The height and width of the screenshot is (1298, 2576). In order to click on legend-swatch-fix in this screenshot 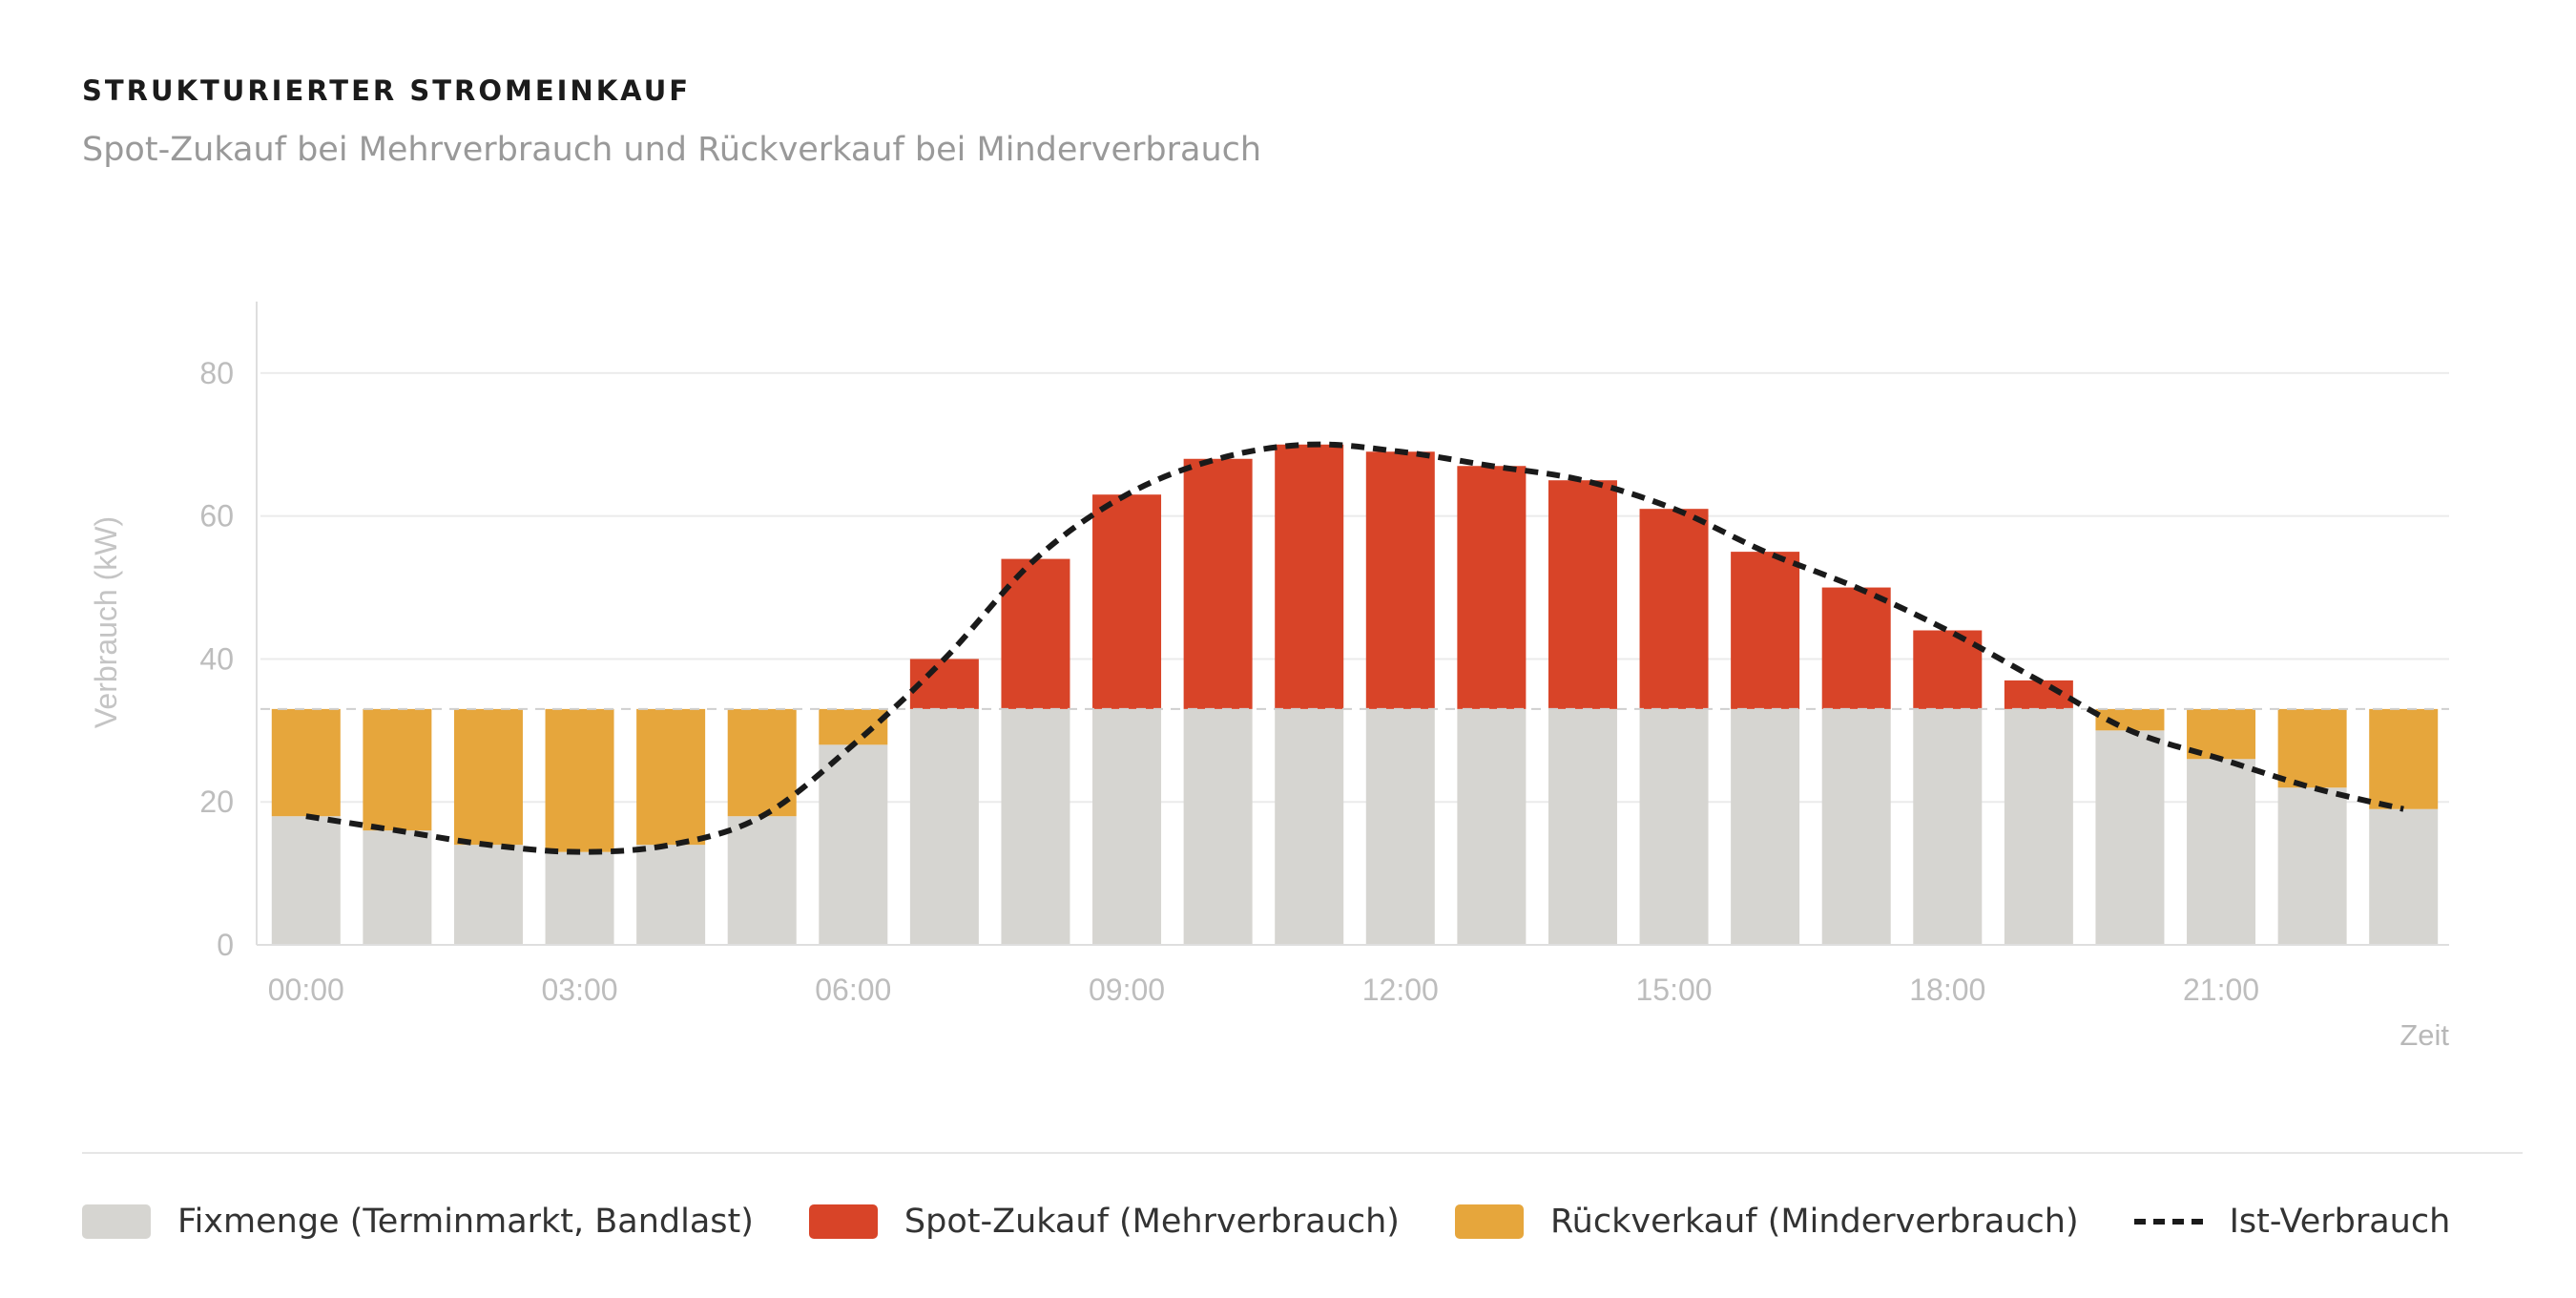, I will do `click(116, 1221)`.